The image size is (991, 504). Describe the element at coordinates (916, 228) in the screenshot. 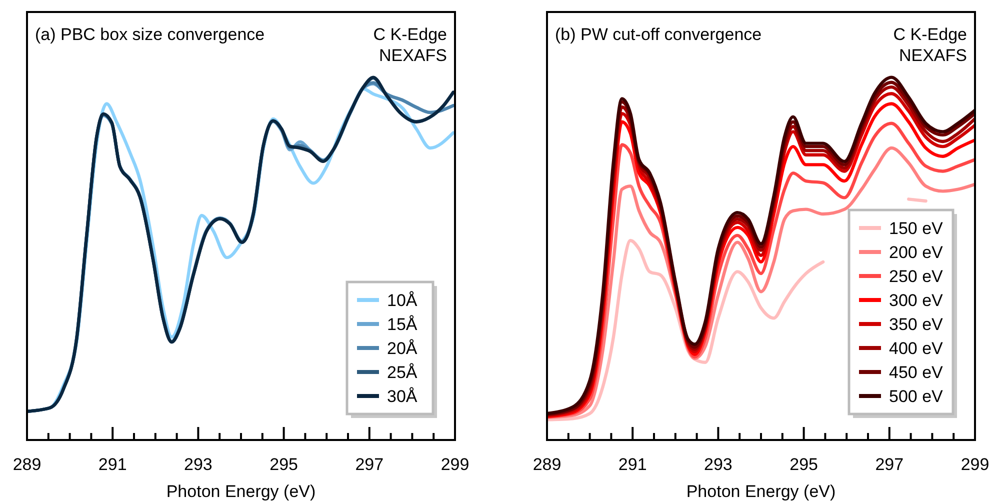

I see `legend-label: 150 eV` at that location.